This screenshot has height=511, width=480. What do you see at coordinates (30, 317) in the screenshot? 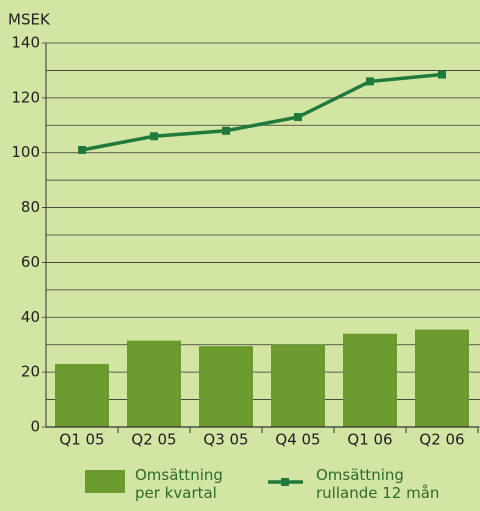
I see `y-tick-label: 40` at bounding box center [30, 317].